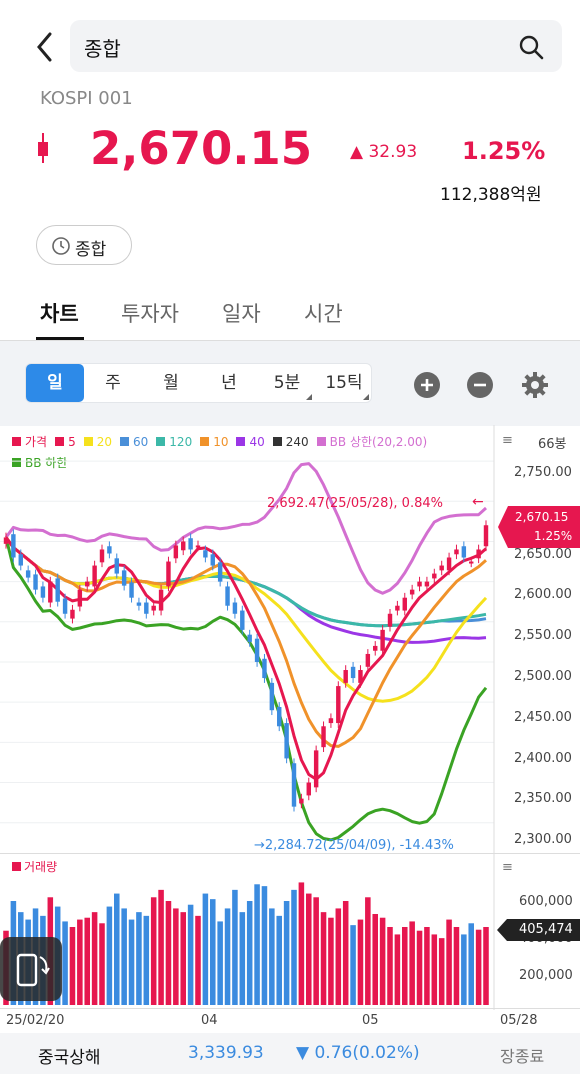  What do you see at coordinates (241, 314) in the screenshot?
I see `tab-daily: 일자` at bounding box center [241, 314].